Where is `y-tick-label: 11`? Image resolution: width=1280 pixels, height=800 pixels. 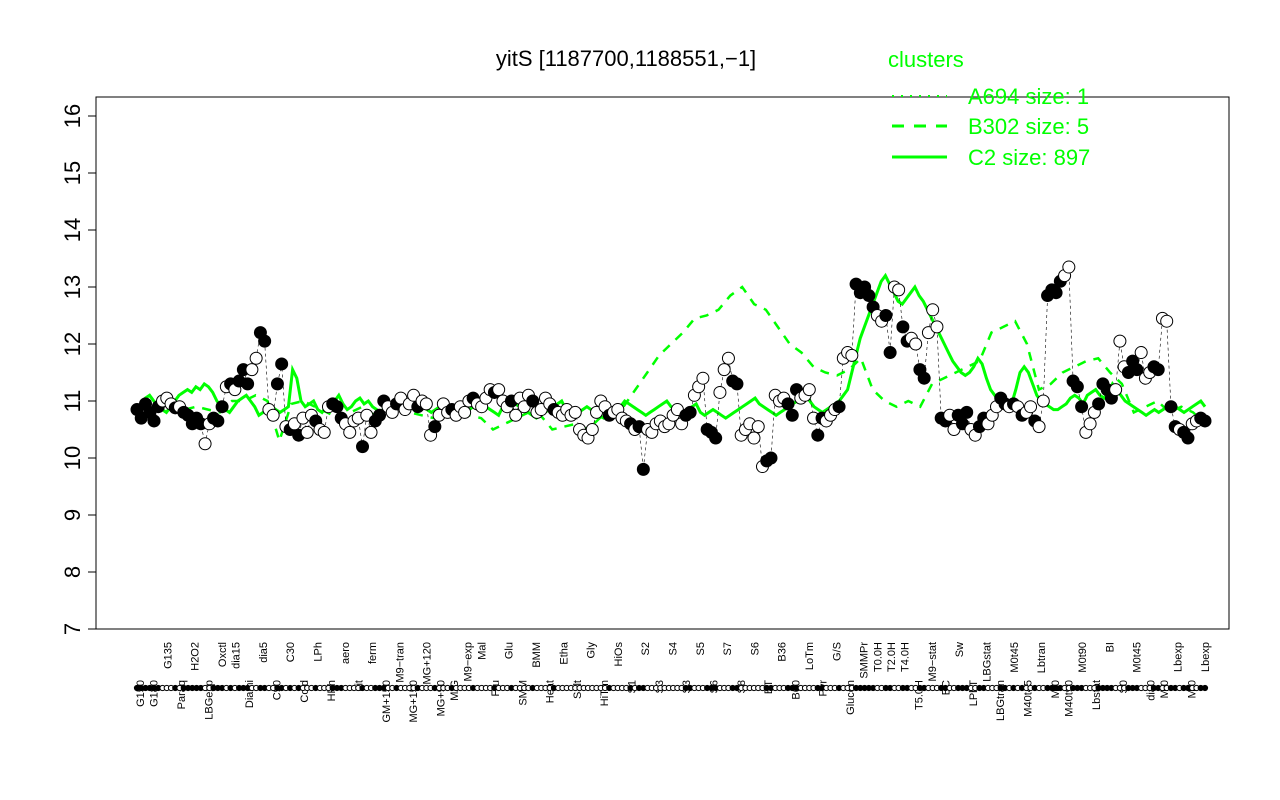 y-tick-label: 11 is located at coordinates (72, 401).